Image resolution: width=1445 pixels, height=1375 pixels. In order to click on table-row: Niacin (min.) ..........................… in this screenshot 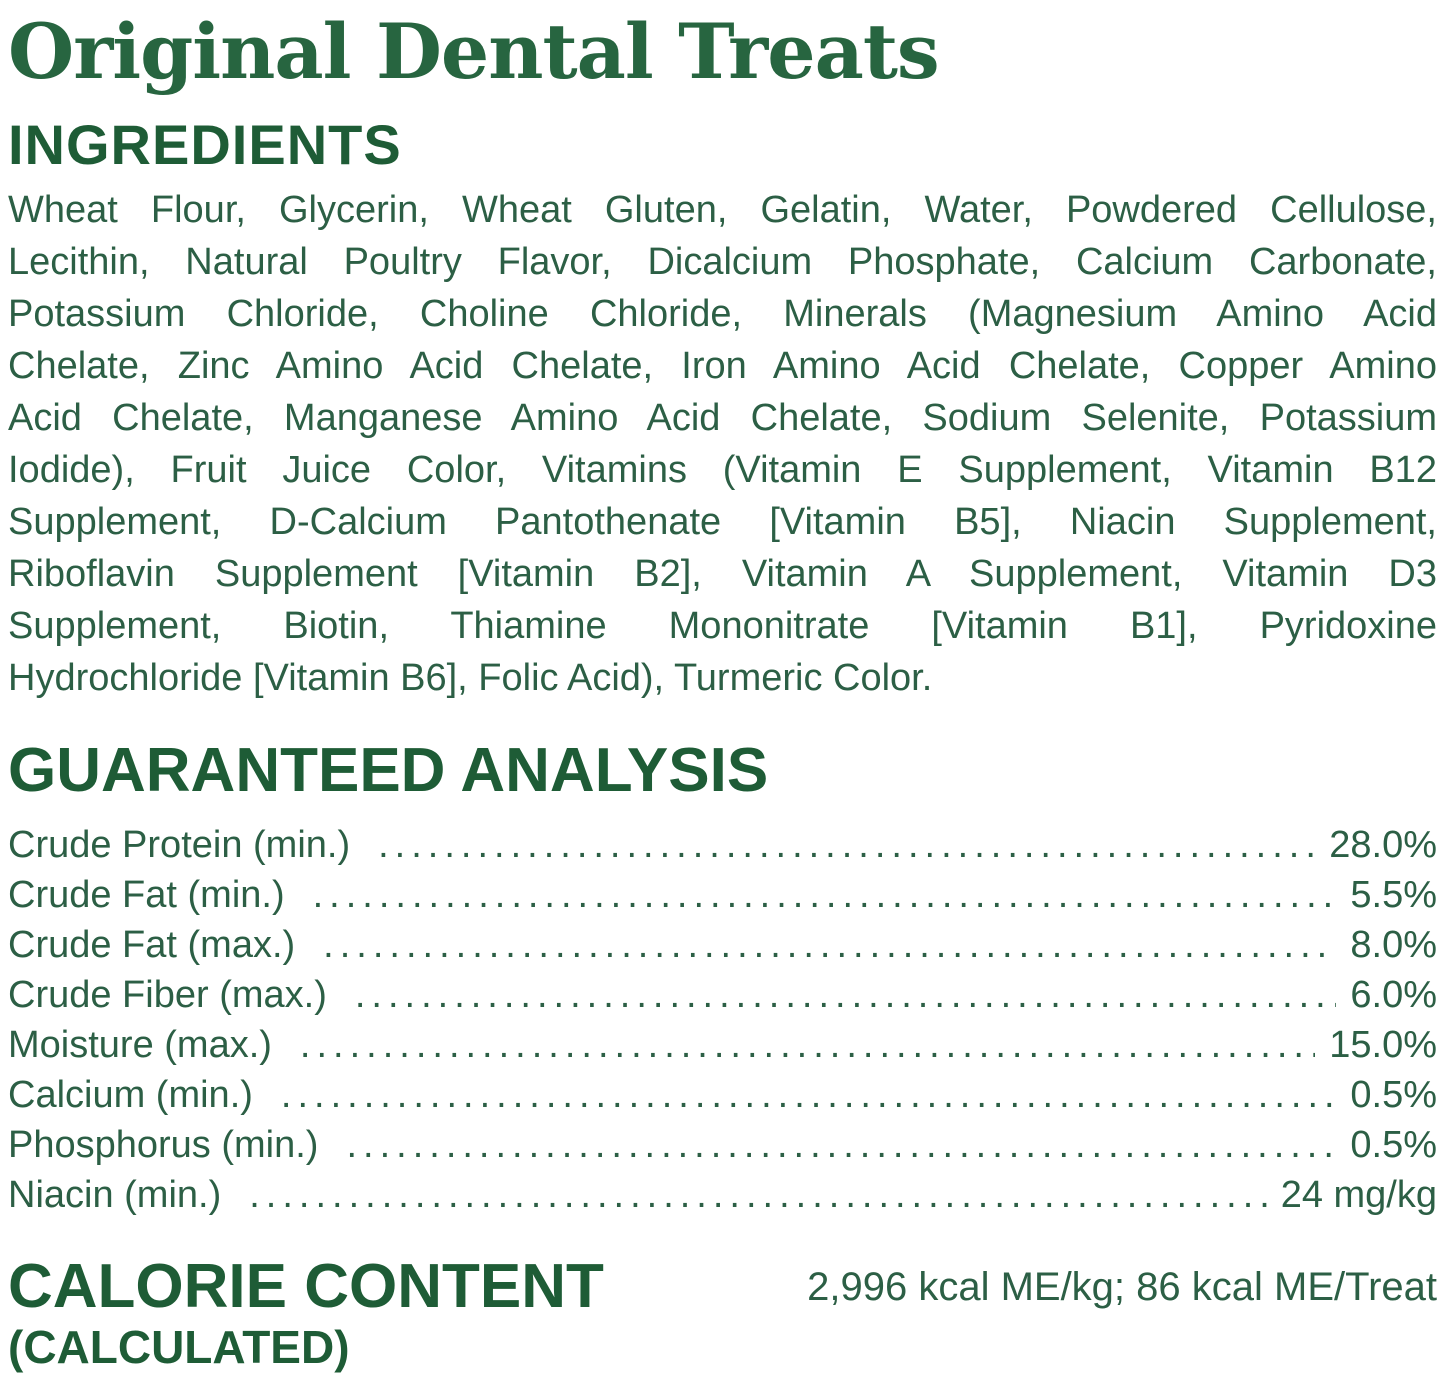, I will do `click(722, 1195)`.